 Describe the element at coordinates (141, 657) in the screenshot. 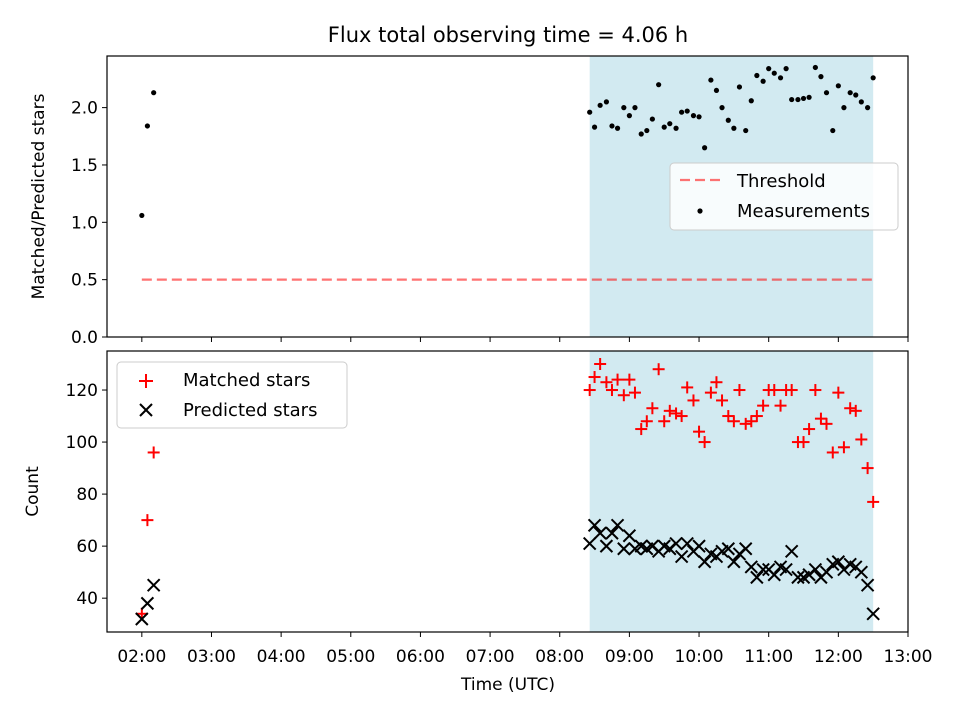

I see `xtick-label-0: 02:00` at that location.